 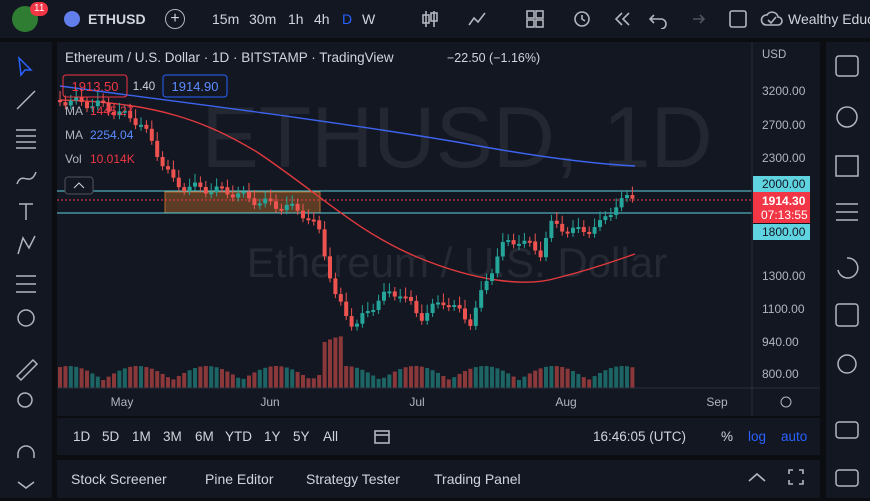 What do you see at coordinates (79, 185) in the screenshot?
I see `collapse-button` at bounding box center [79, 185].